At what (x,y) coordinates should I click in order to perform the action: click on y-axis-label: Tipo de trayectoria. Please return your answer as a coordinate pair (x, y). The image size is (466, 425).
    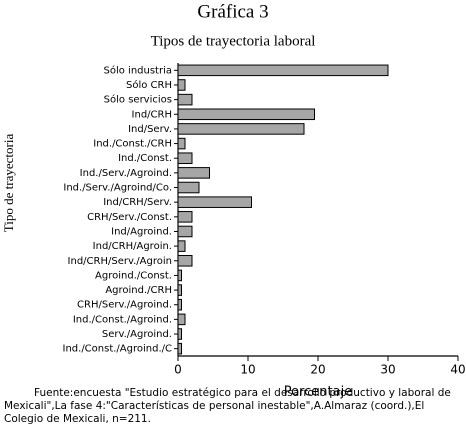
    Looking at the image, I should click on (8, 183).